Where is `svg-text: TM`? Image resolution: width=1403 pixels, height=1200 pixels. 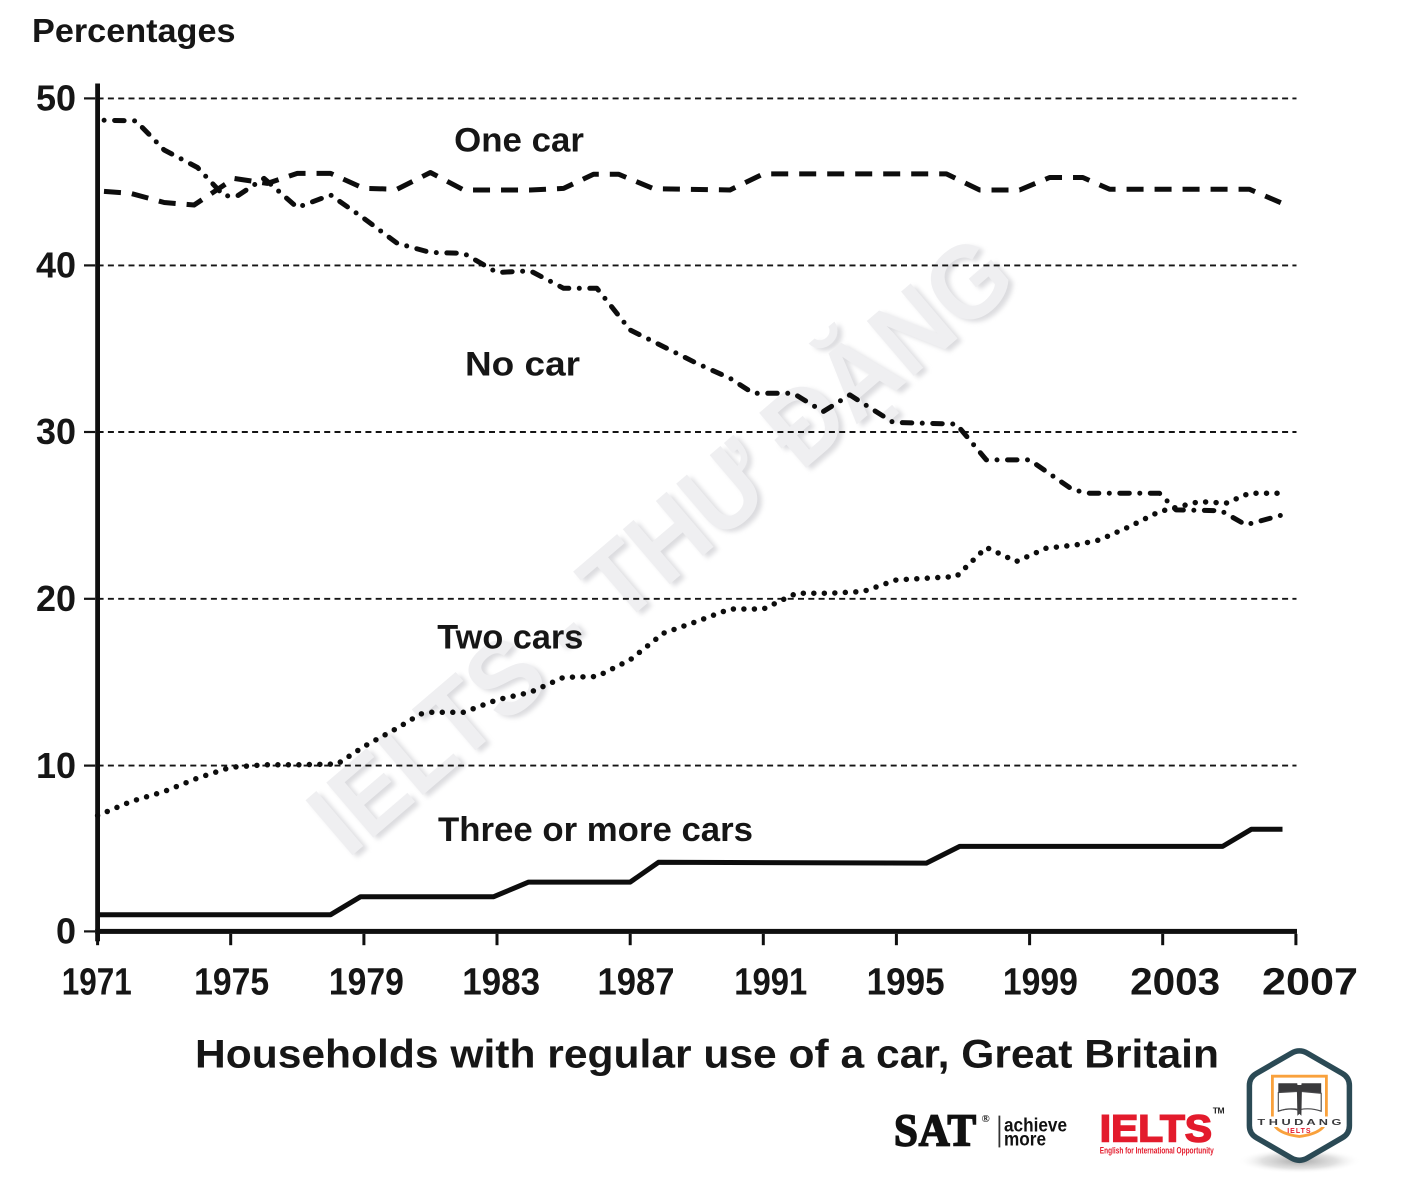
svg-text: TM is located at coordinates (1219, 1111).